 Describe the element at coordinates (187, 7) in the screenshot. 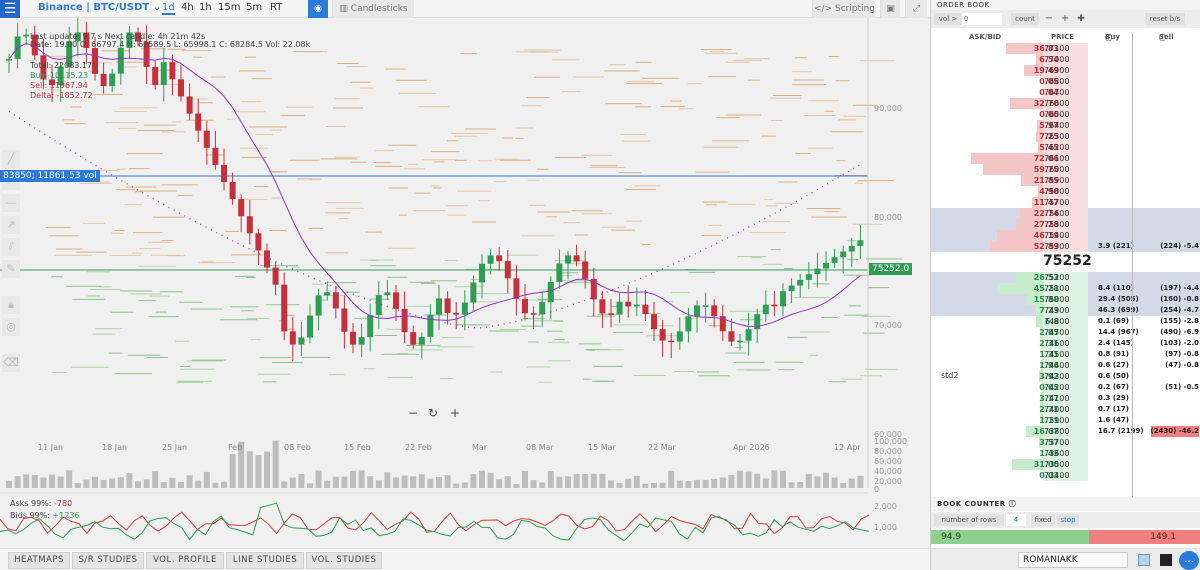

I see `tab-timeframe-4h: 4h` at that location.